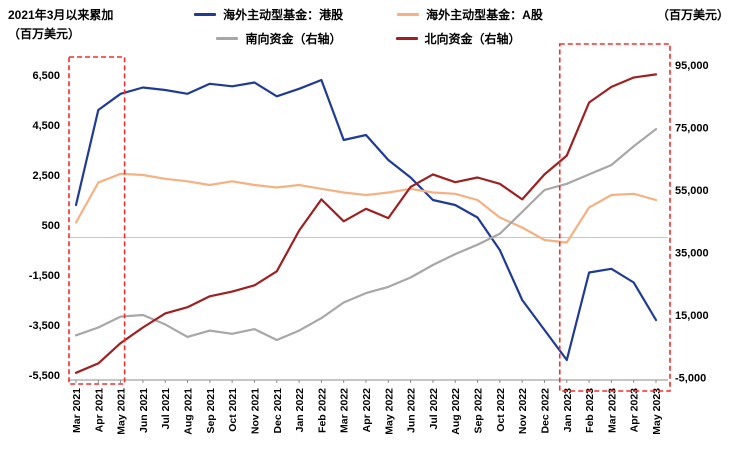 The width and height of the screenshot is (737, 470). Describe the element at coordinates (389, 411) in the screenshot. I see `svg-text: May 2022` at that location.